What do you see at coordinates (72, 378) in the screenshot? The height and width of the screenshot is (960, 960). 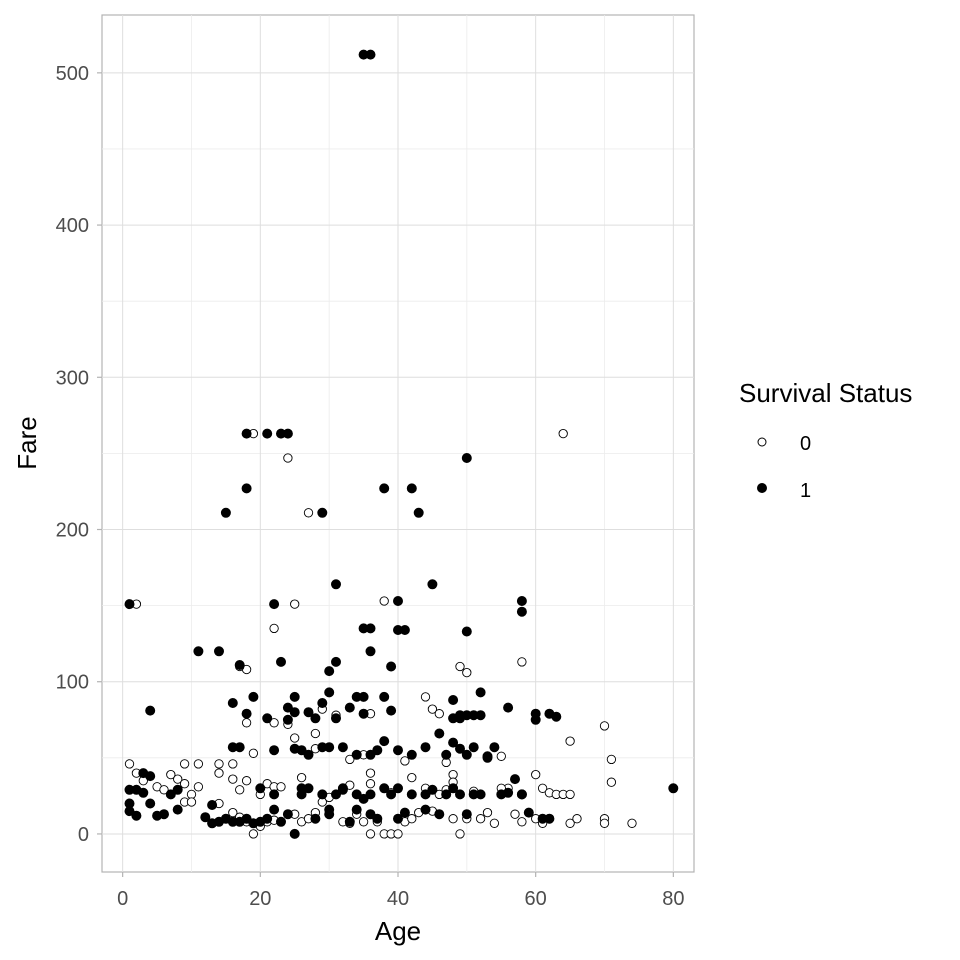 I see `y-tick-label: 300` at bounding box center [72, 378].